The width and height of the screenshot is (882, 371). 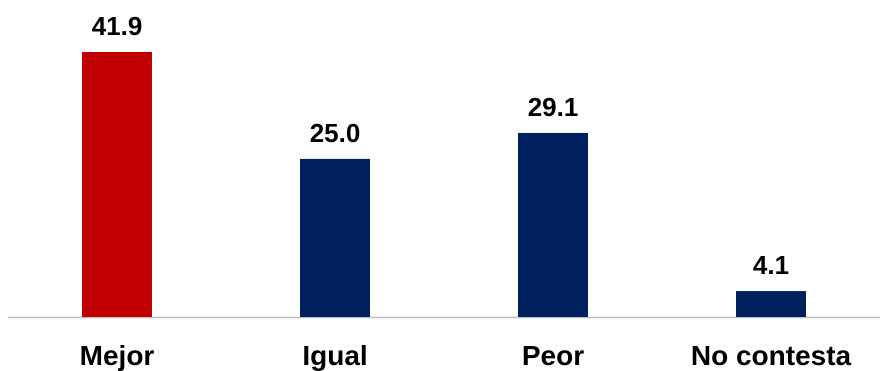 What do you see at coordinates (553, 355) in the screenshot?
I see `category-label: Peor` at bounding box center [553, 355].